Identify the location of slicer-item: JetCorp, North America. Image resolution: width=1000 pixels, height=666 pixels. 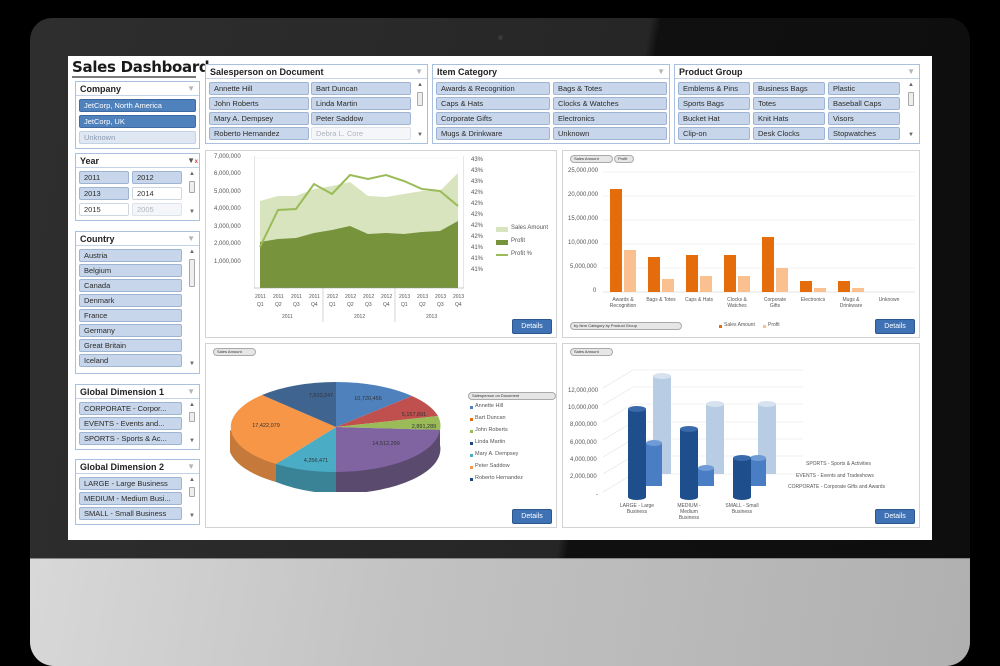
(137, 105).